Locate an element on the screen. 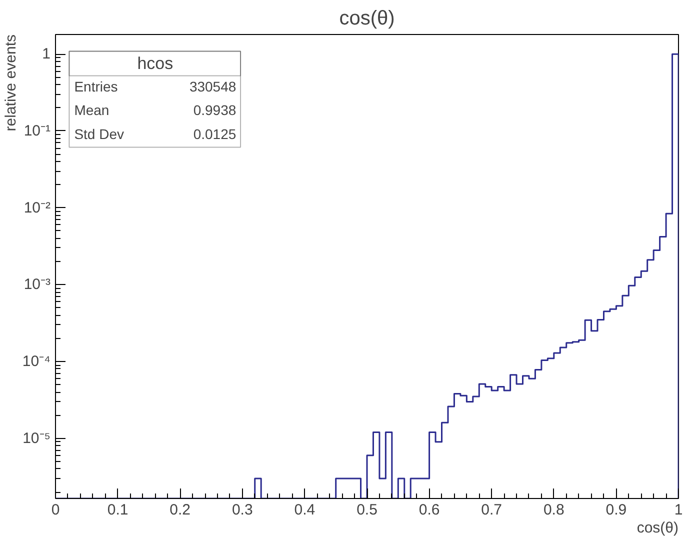  annotation: 0.9938 is located at coordinates (214, 110).